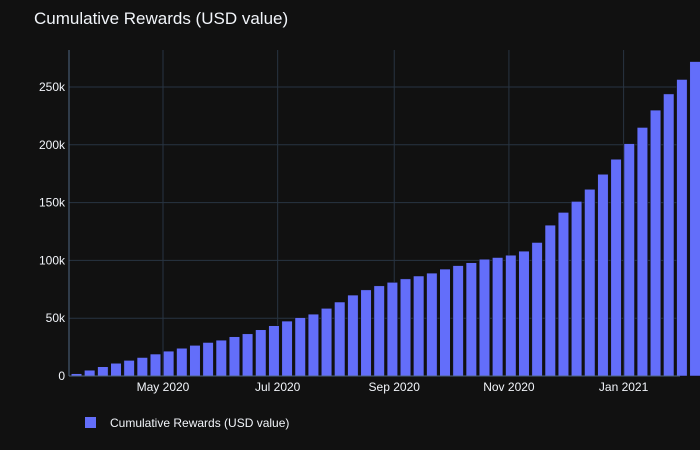  What do you see at coordinates (161, 18) in the screenshot?
I see `chart-title: Cumulative Rewards (USD value)` at bounding box center [161, 18].